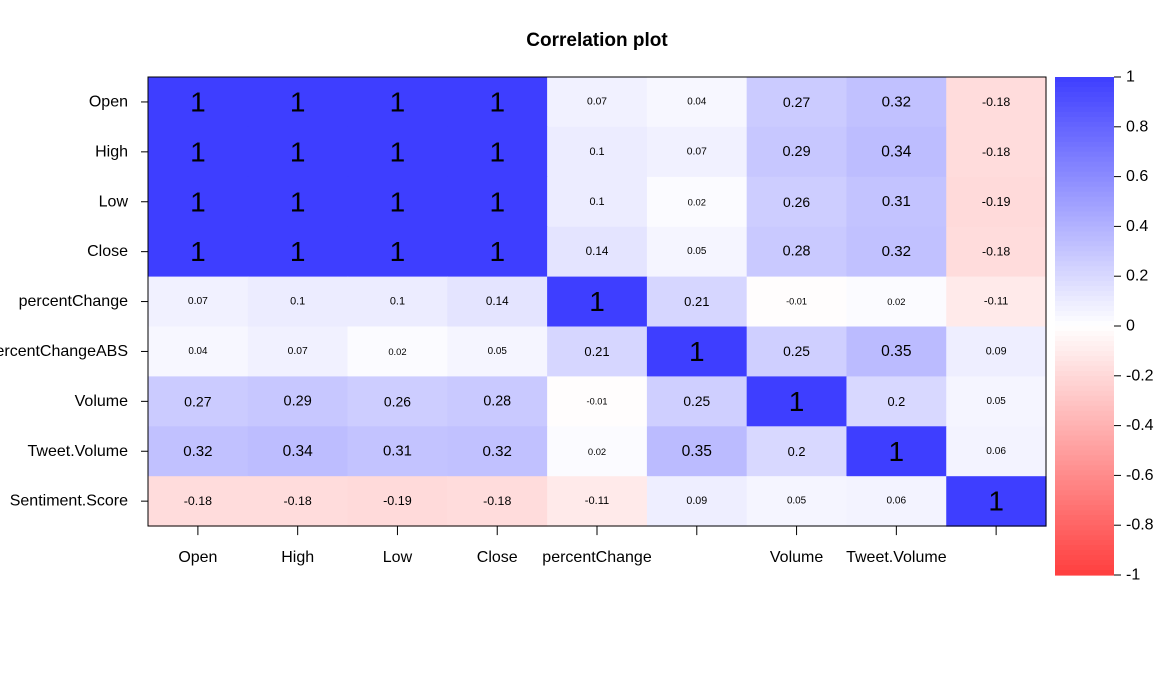  Describe the element at coordinates (696, 301) in the screenshot. I see `cell-value-label: 0.21` at that location.